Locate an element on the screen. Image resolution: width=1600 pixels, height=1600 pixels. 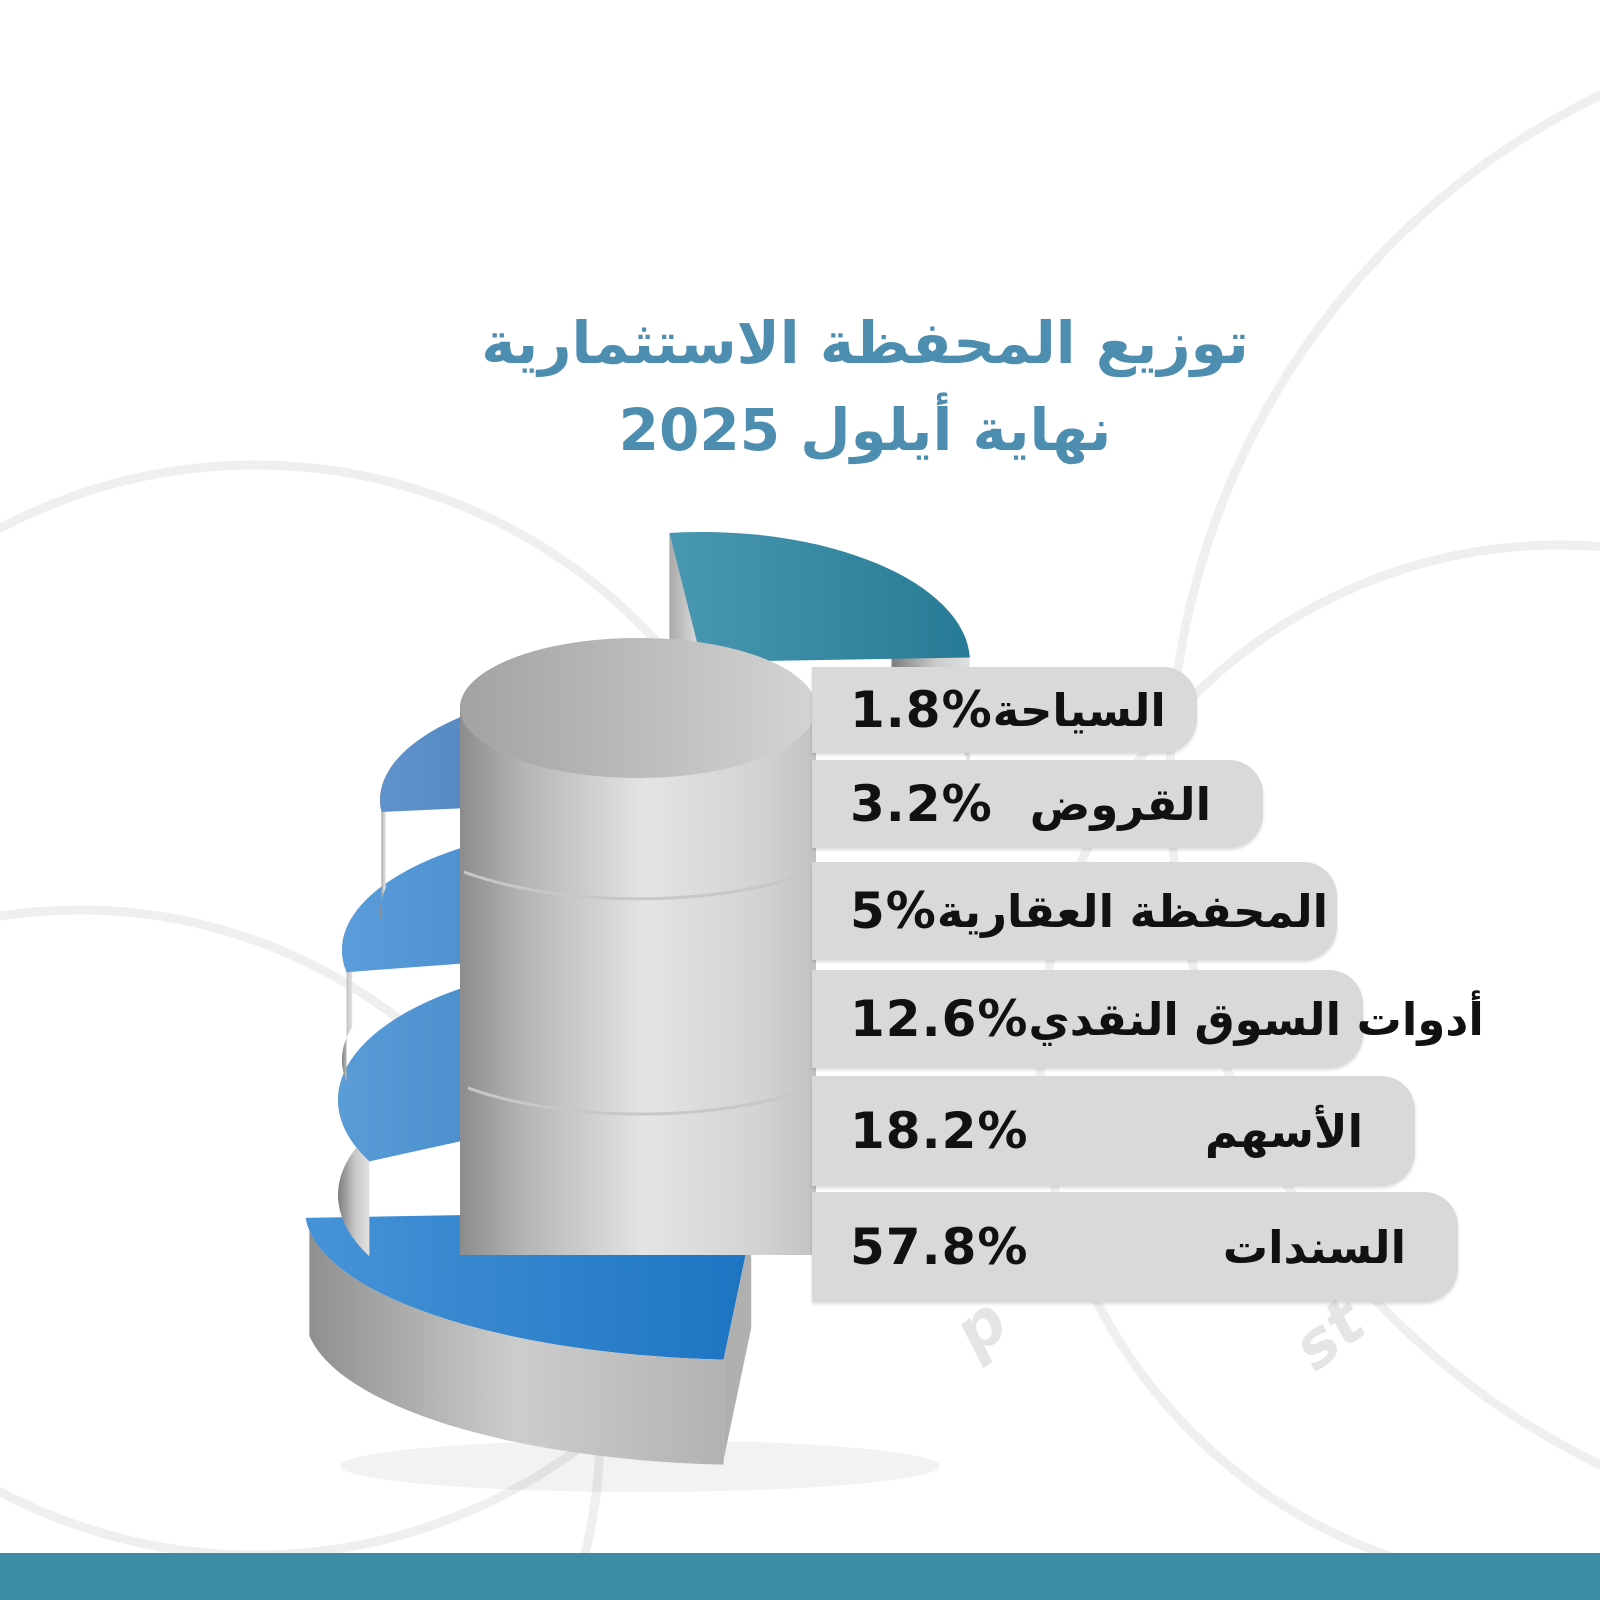
value-label: 1.8% is located at coordinates (921, 710).